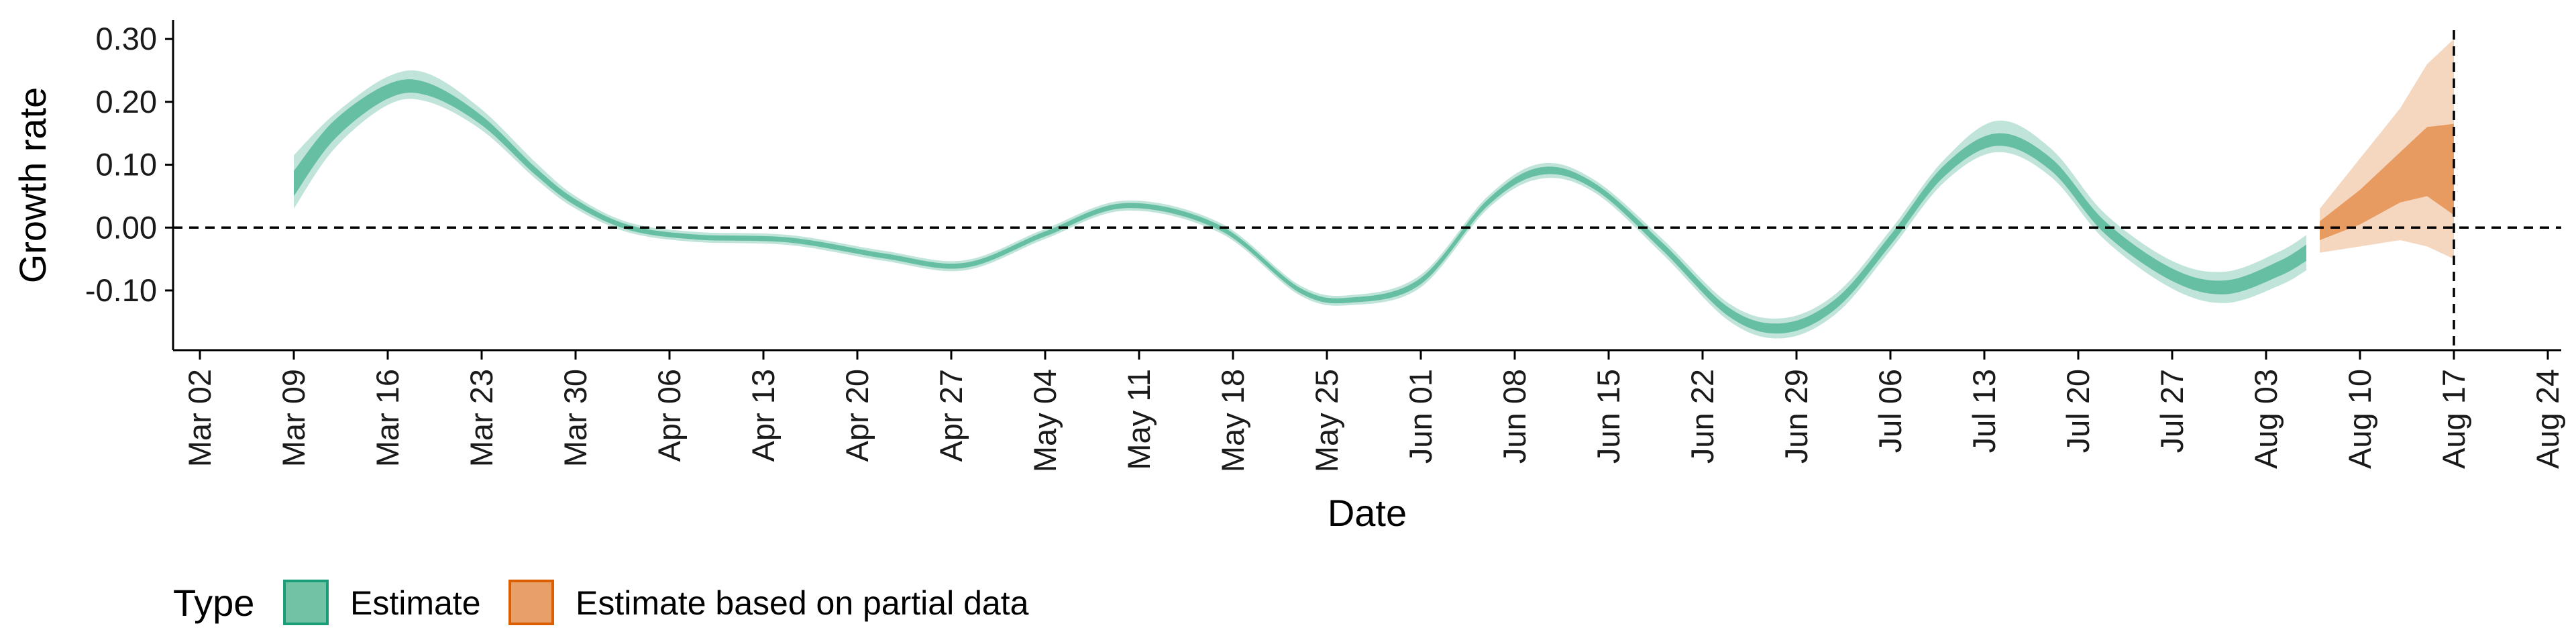 This screenshot has width=2576, height=644. I want to click on x-tick-label: Aug 17, so click(2453, 419).